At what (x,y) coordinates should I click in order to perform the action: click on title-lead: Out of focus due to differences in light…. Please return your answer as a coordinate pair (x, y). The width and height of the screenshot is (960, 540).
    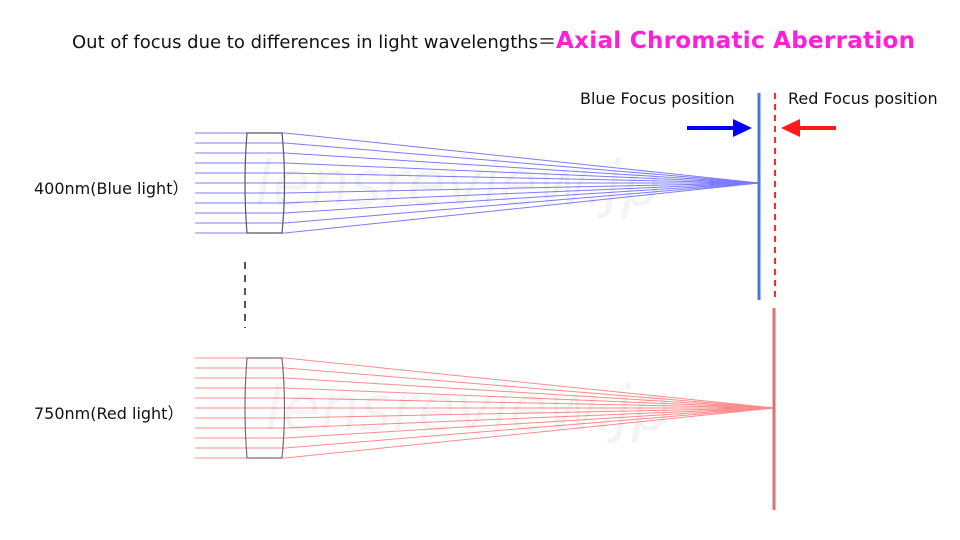
    Looking at the image, I should click on (314, 42).